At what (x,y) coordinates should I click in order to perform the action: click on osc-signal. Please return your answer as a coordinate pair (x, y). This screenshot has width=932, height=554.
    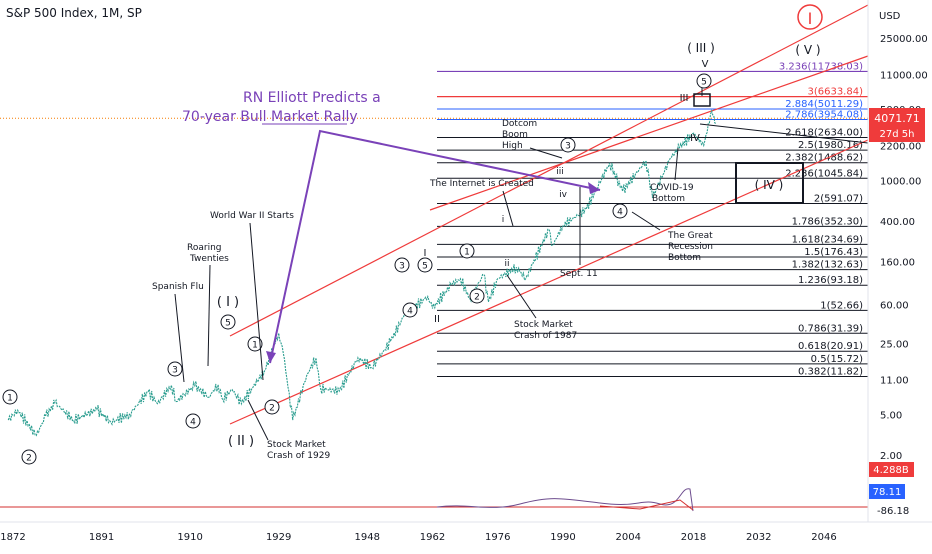
    Looking at the image, I should click on (646, 505).